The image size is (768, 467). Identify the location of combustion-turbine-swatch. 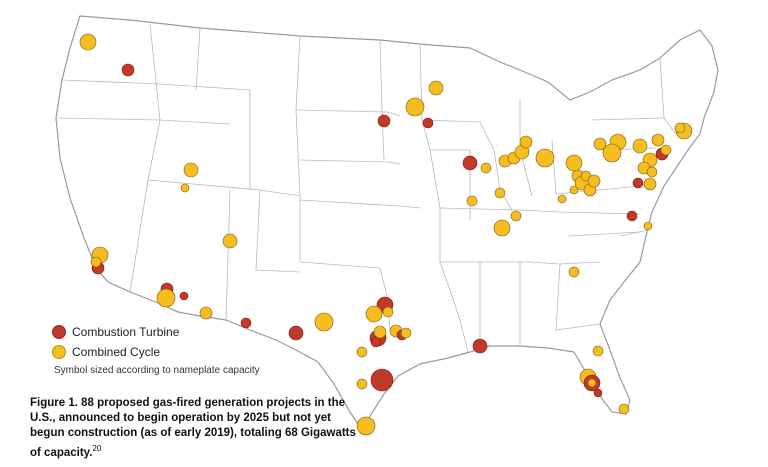
(59, 332).